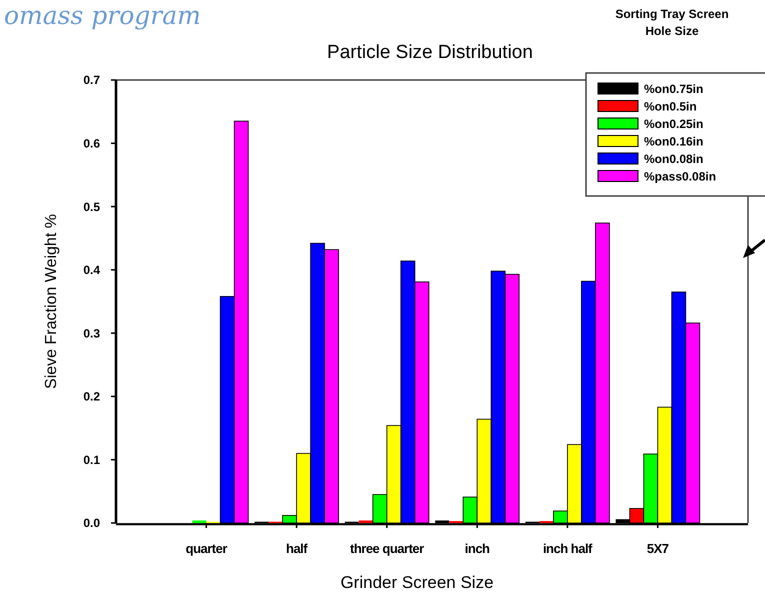 This screenshot has height=597, width=765. I want to click on x-tick-label: inch, so click(477, 548).